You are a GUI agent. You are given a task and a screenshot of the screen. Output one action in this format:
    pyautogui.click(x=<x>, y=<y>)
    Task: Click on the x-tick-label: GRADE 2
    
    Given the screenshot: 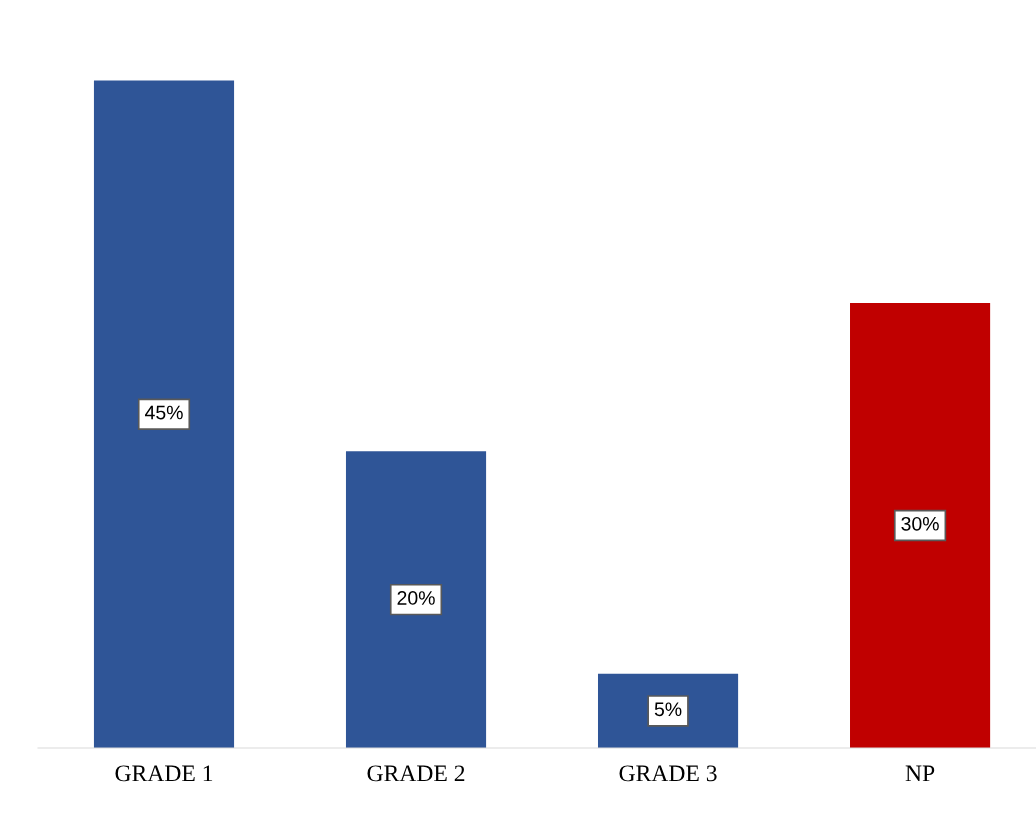 What is the action you would take?
    pyautogui.click(x=416, y=773)
    